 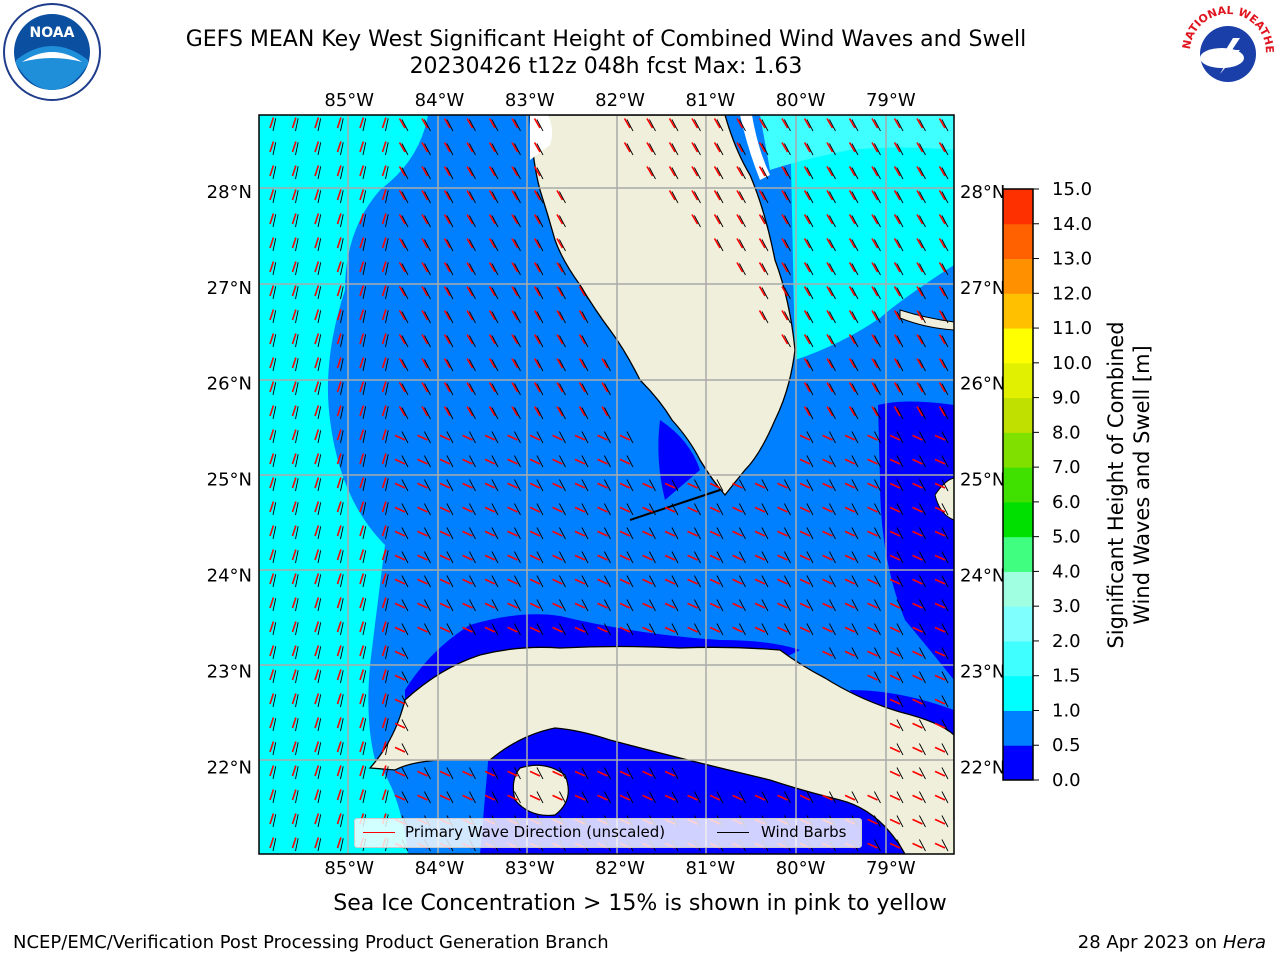 What do you see at coordinates (982, 288) in the screenshot?
I see `lat-tick-right: 27°N` at bounding box center [982, 288].